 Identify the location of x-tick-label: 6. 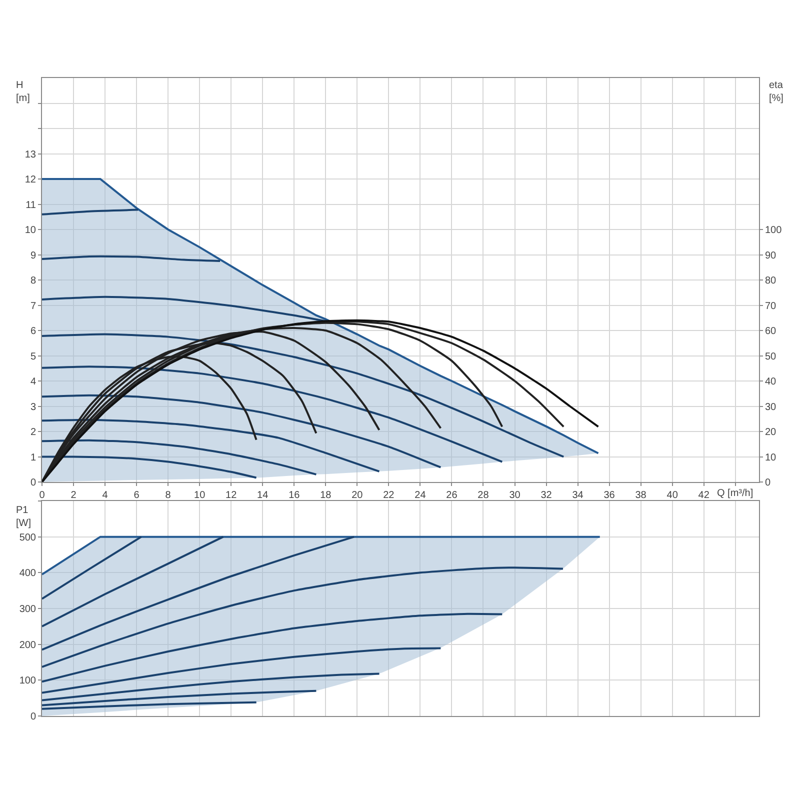
(137, 495).